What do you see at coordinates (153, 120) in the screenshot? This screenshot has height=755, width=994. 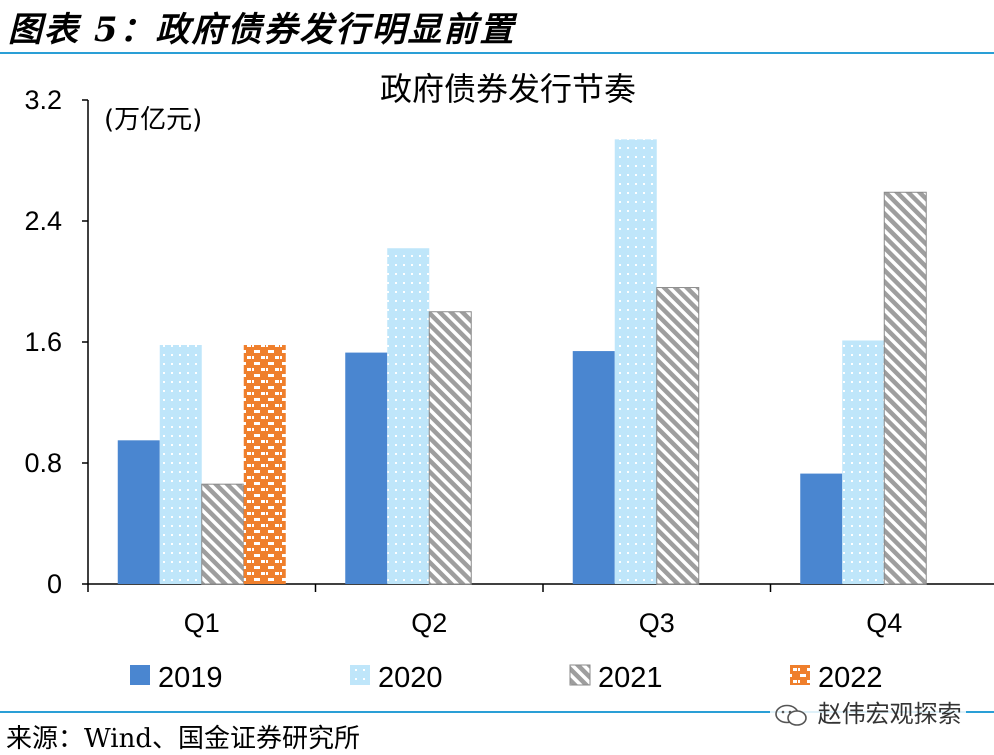 I see `unit-label: (万亿元)` at bounding box center [153, 120].